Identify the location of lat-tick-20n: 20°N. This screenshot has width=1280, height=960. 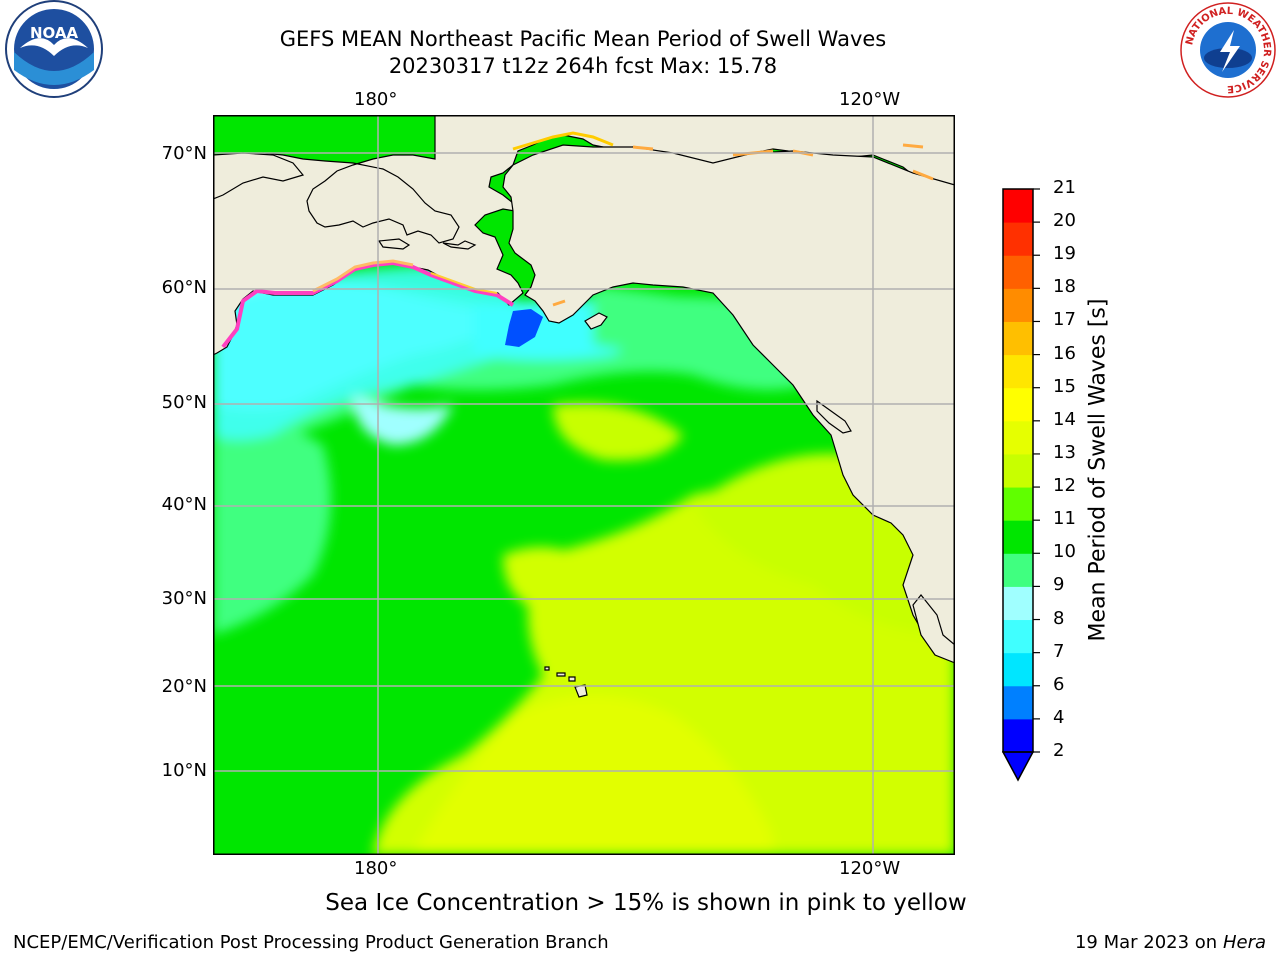
(184, 686).